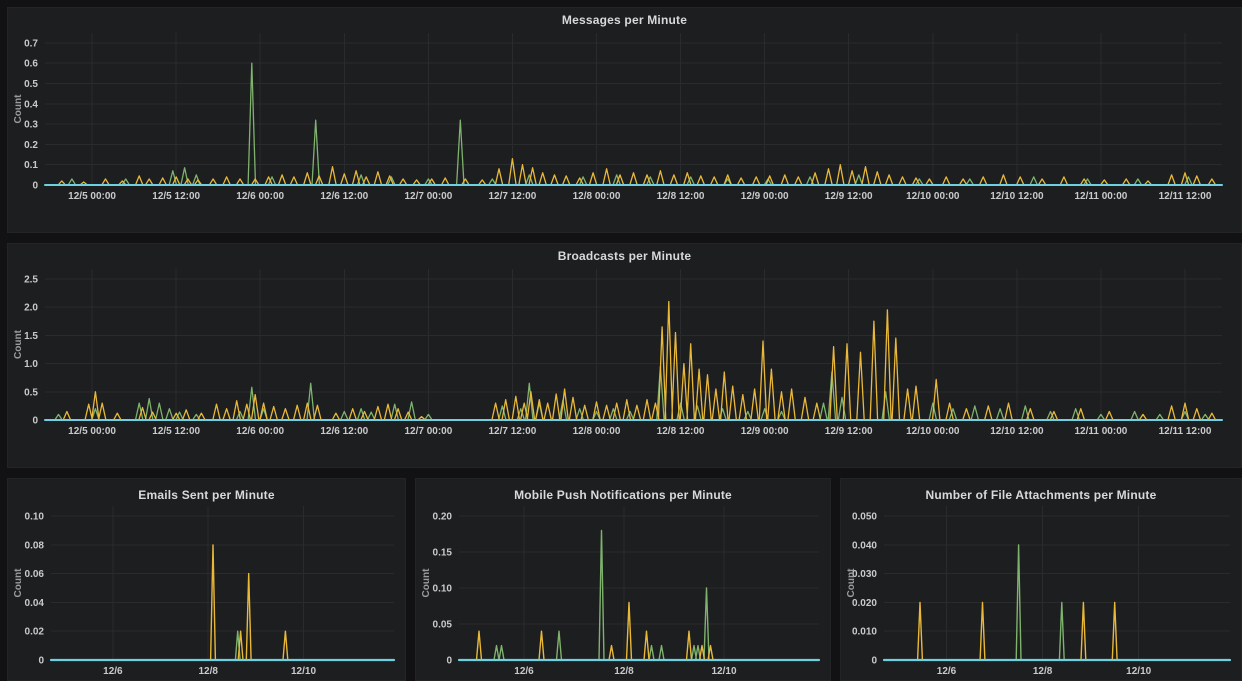 The height and width of the screenshot is (681, 1242). I want to click on y-tick-label: 0.06, so click(35, 574).